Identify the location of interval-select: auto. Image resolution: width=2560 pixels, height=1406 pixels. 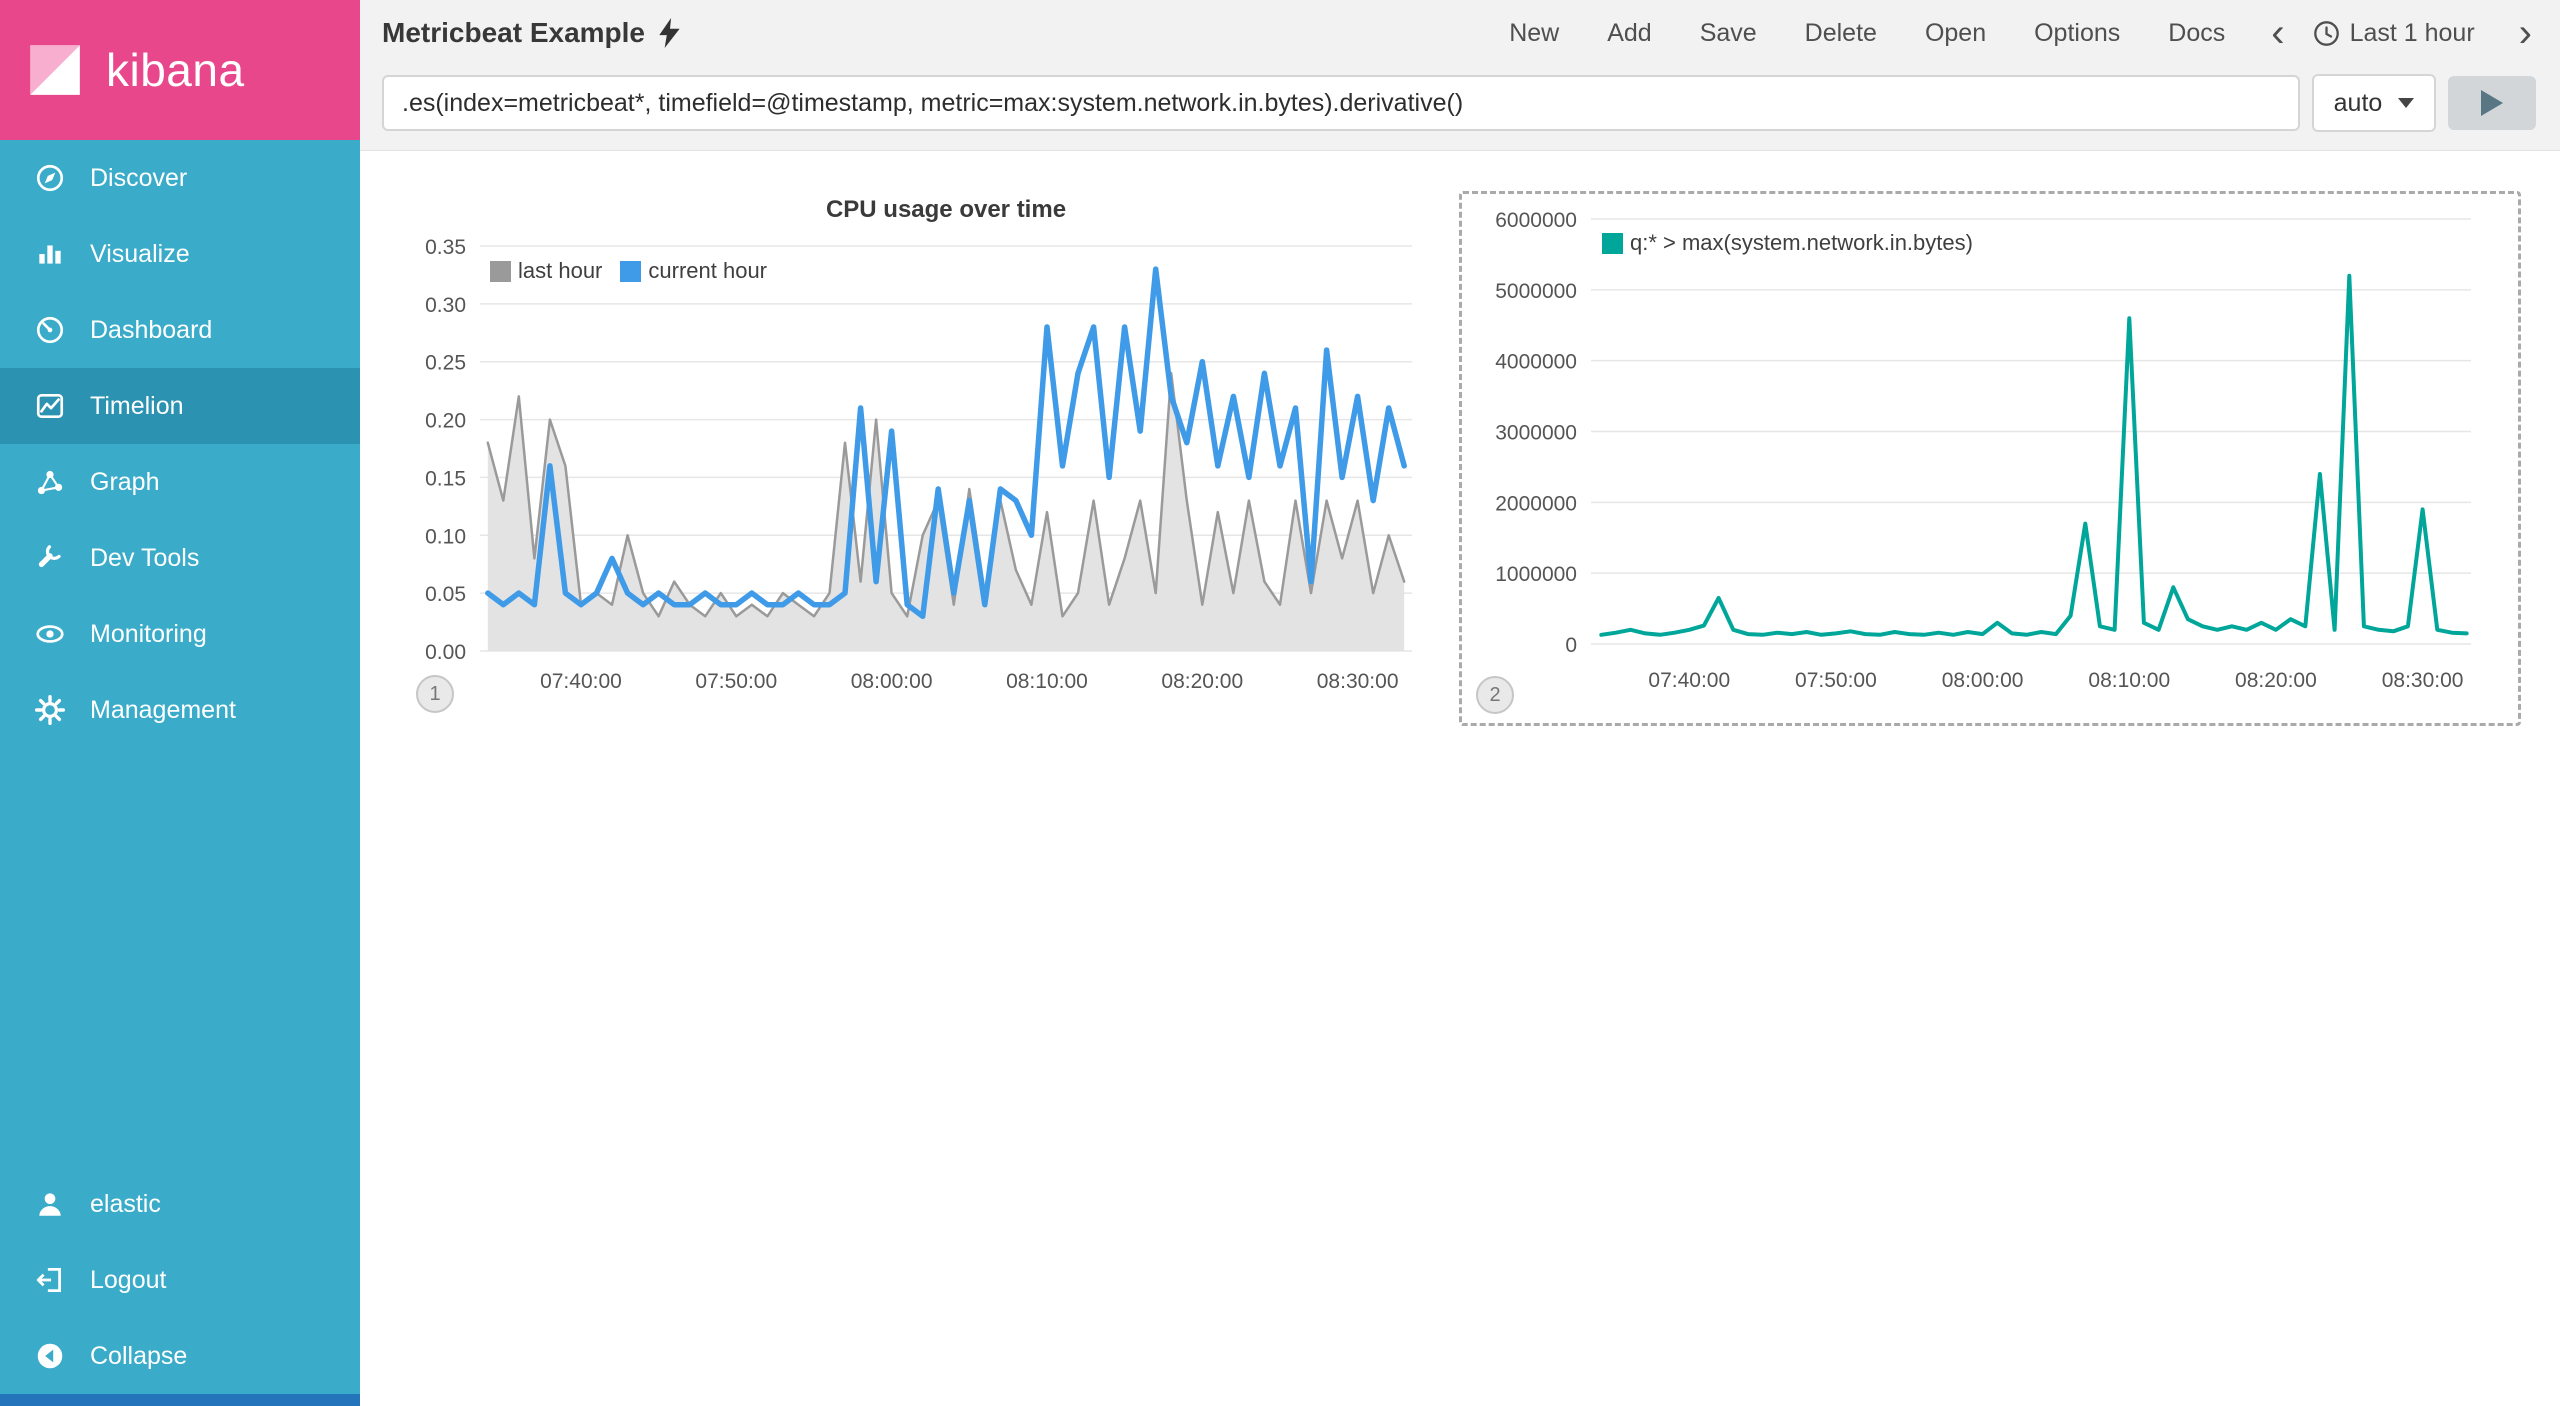
(2374, 103).